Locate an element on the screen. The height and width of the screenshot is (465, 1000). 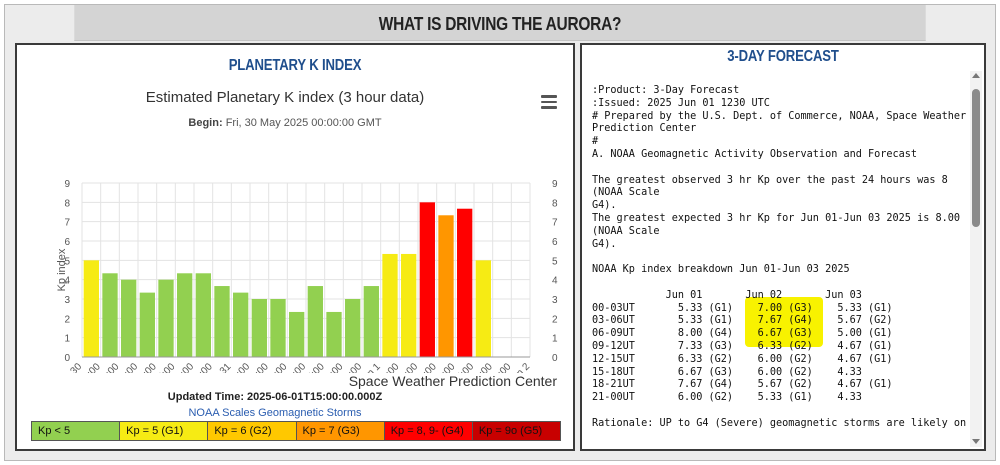
chart-subtitle: Begin: Fri, 30 May 2025 00:00:00 GMT is located at coordinates (295, 123).